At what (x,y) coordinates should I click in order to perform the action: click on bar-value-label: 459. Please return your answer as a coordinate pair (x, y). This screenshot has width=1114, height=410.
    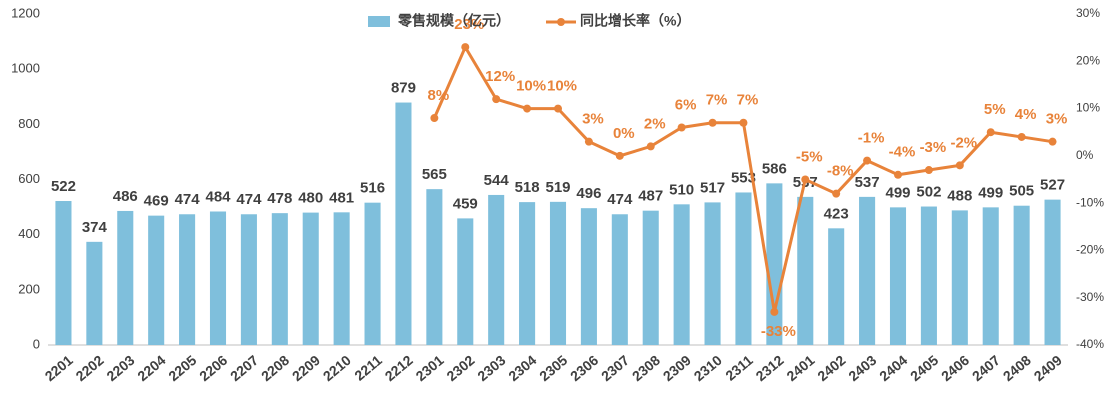
    Looking at the image, I should click on (465, 203).